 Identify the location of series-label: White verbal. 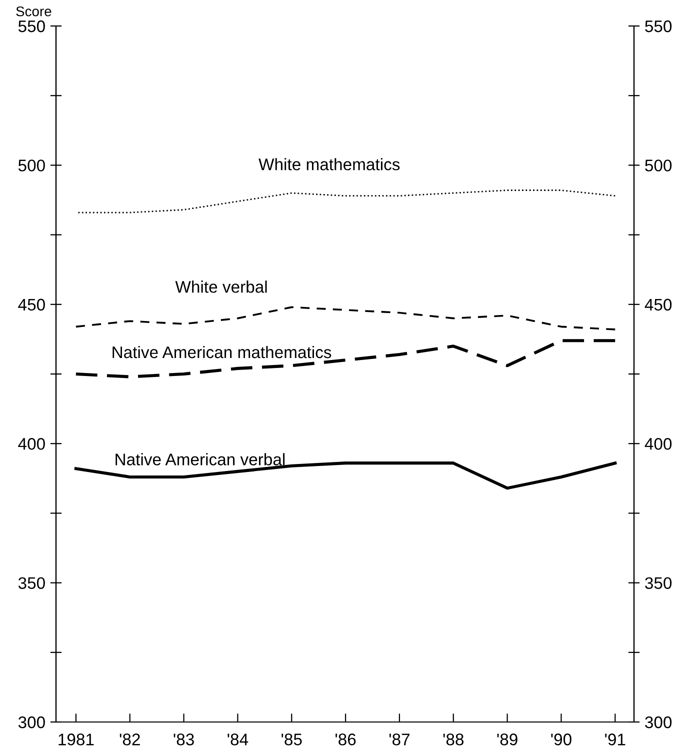
(221, 286).